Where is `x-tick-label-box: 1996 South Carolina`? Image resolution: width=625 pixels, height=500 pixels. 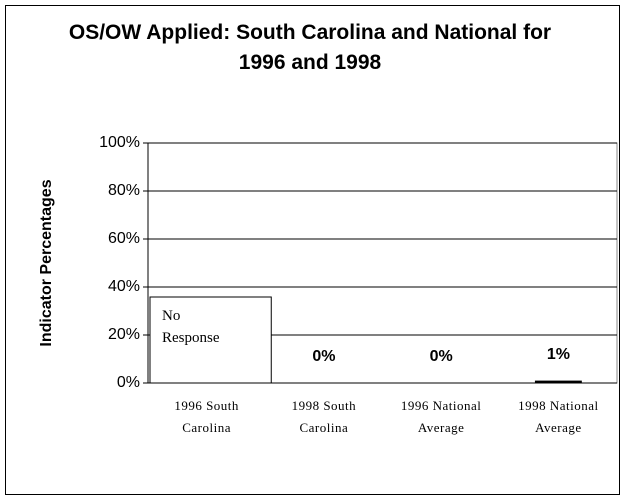
x-tick-label-box: 1996 South Carolina is located at coordinates (206, 416).